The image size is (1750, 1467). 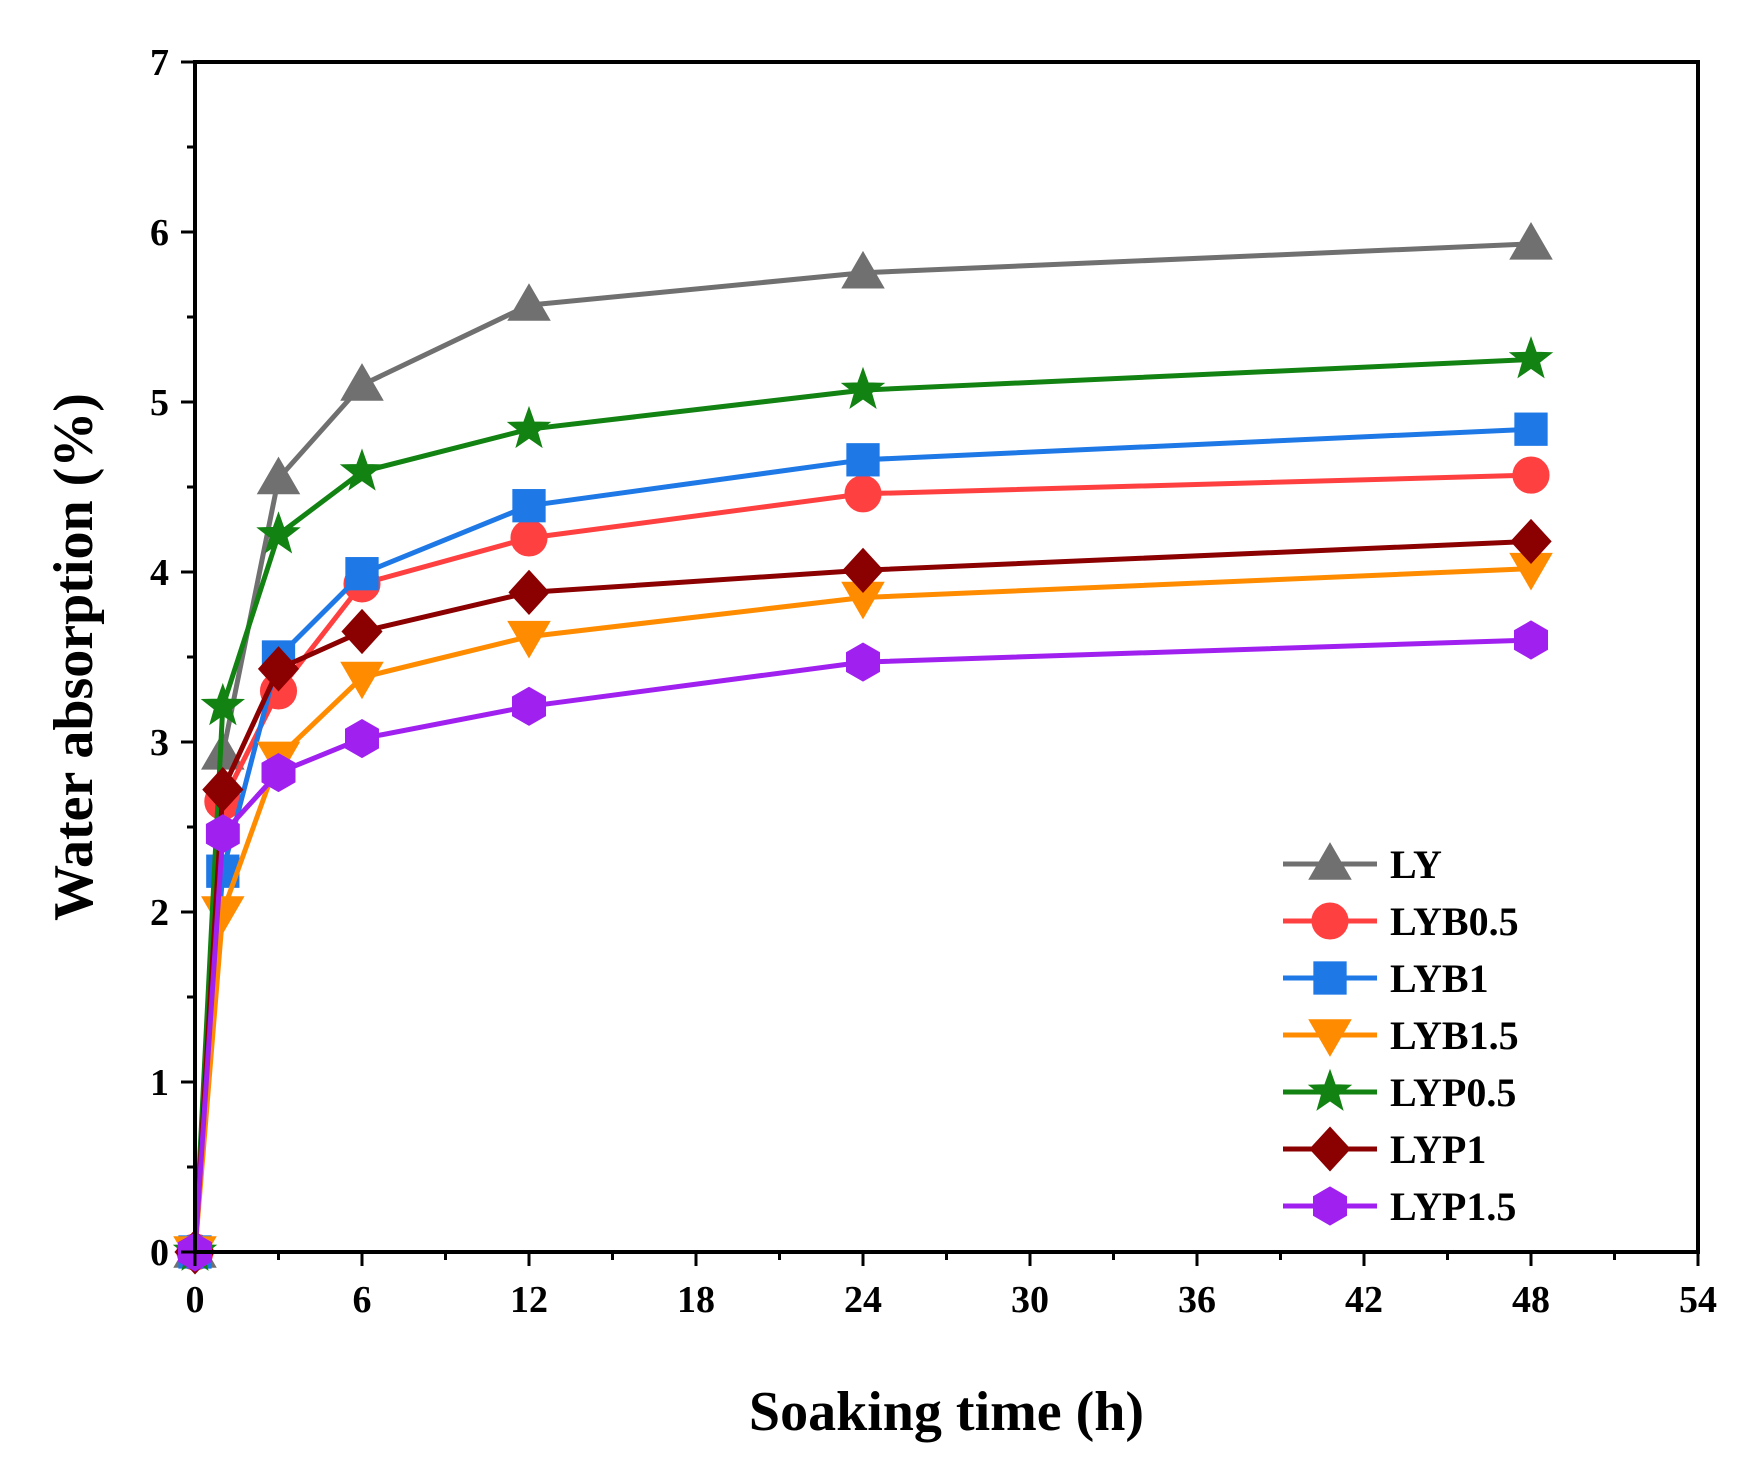 I want to click on x-tick-label: 18, so click(x=696, y=1300).